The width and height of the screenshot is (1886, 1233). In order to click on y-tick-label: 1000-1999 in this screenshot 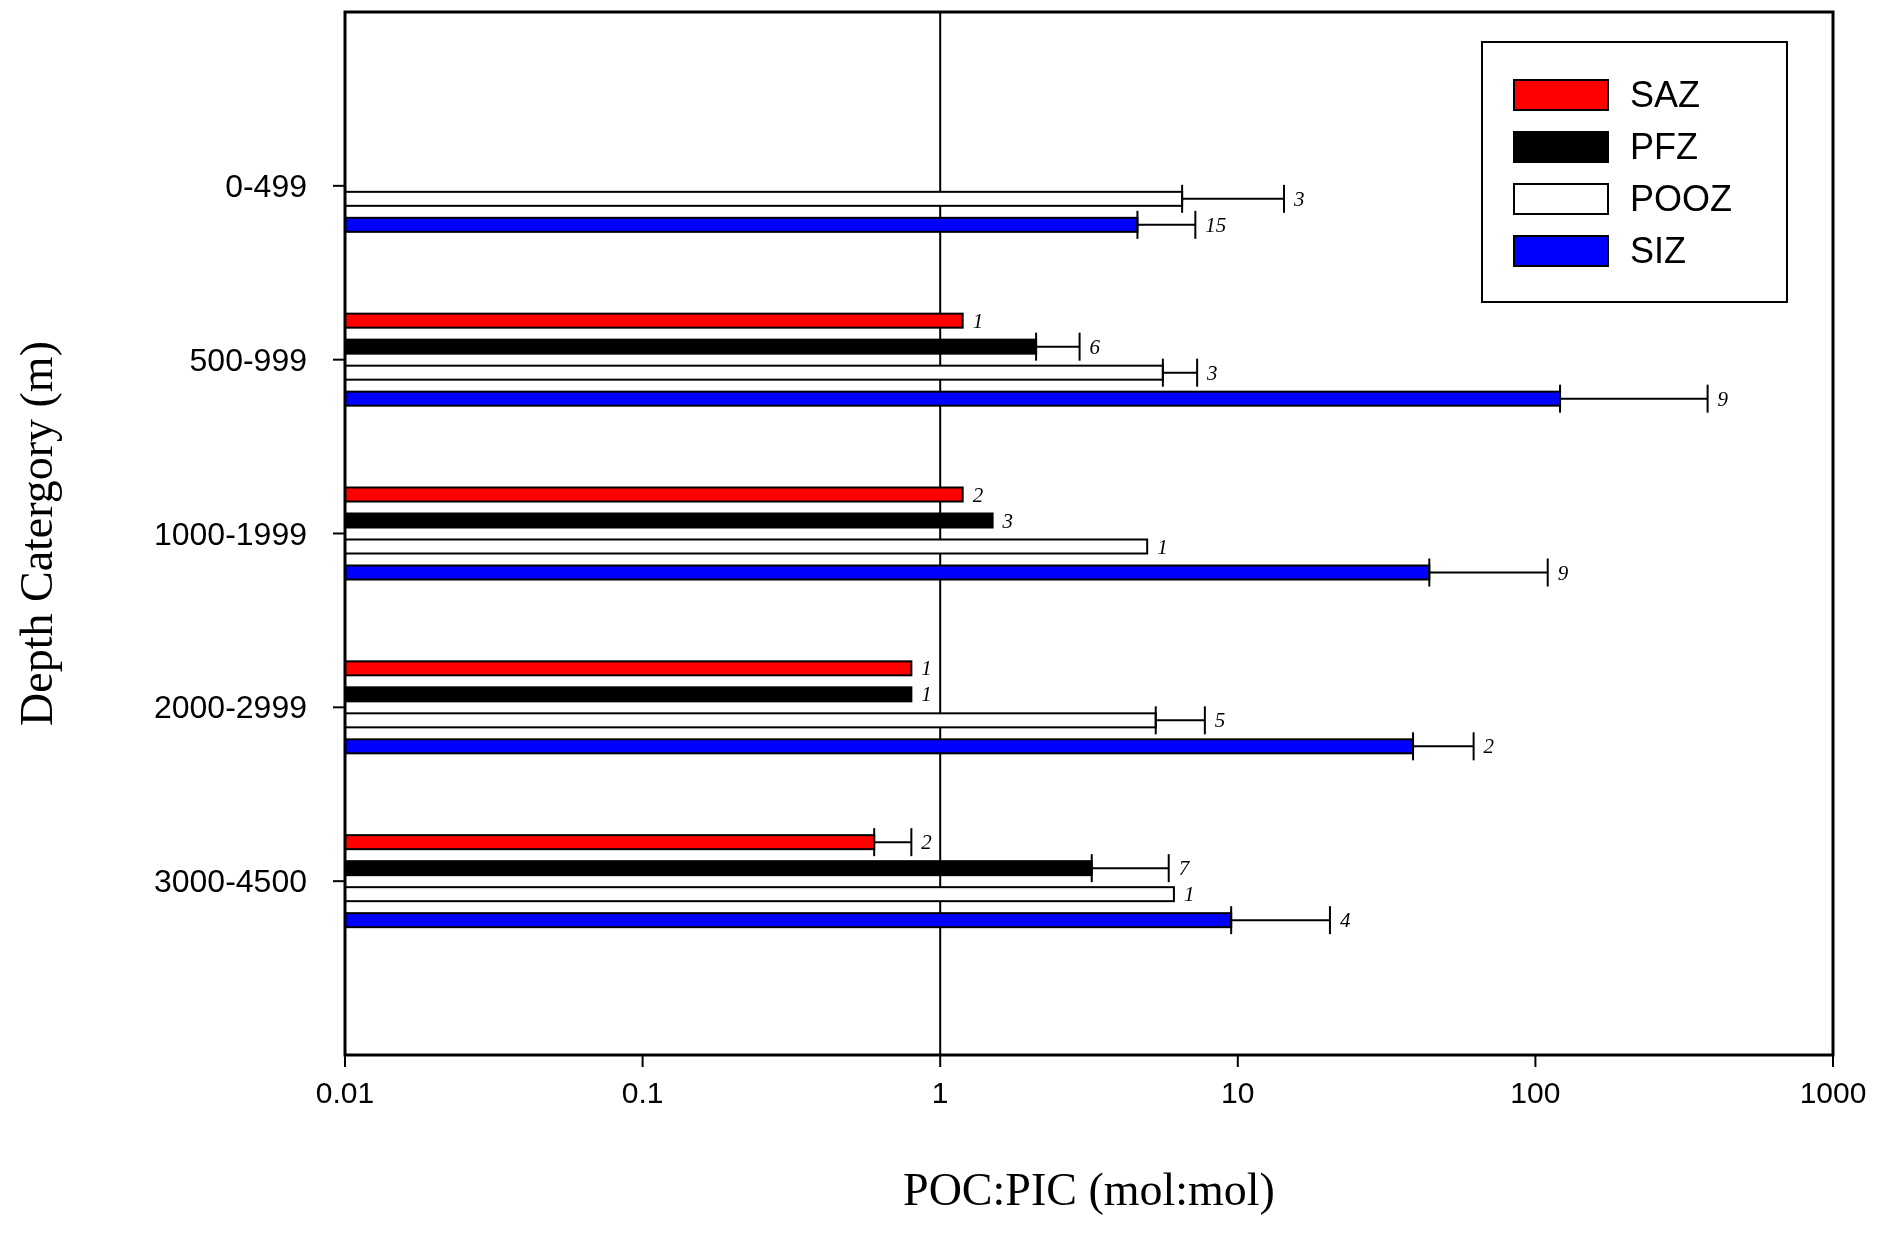, I will do `click(230, 533)`.